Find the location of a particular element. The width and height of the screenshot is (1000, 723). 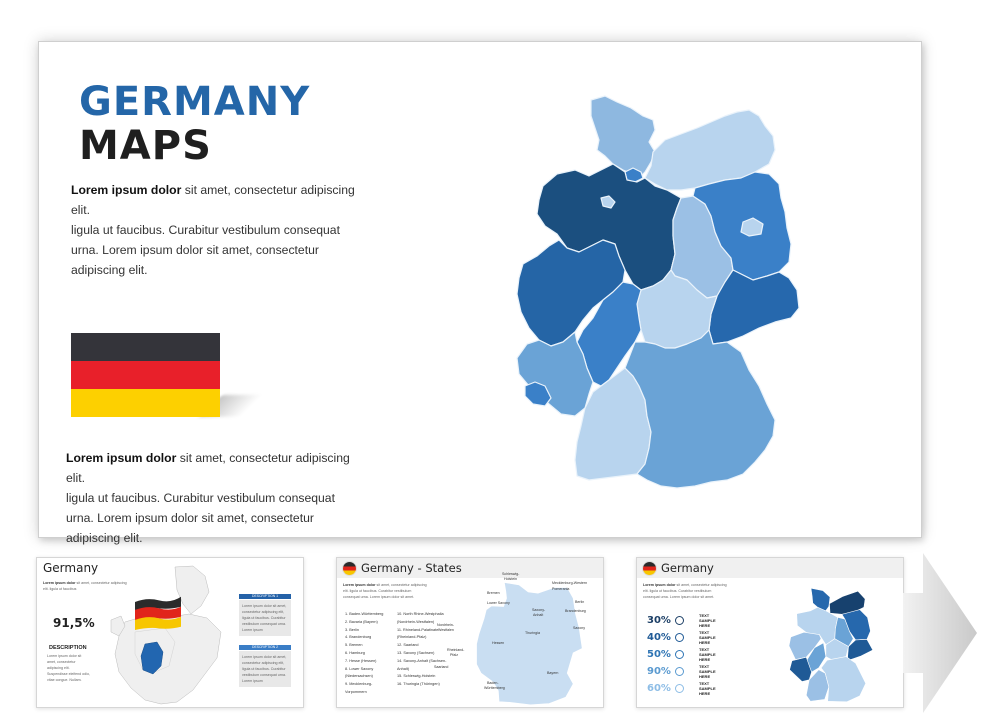

title-germany: GERMANY is located at coordinates (195, 102).